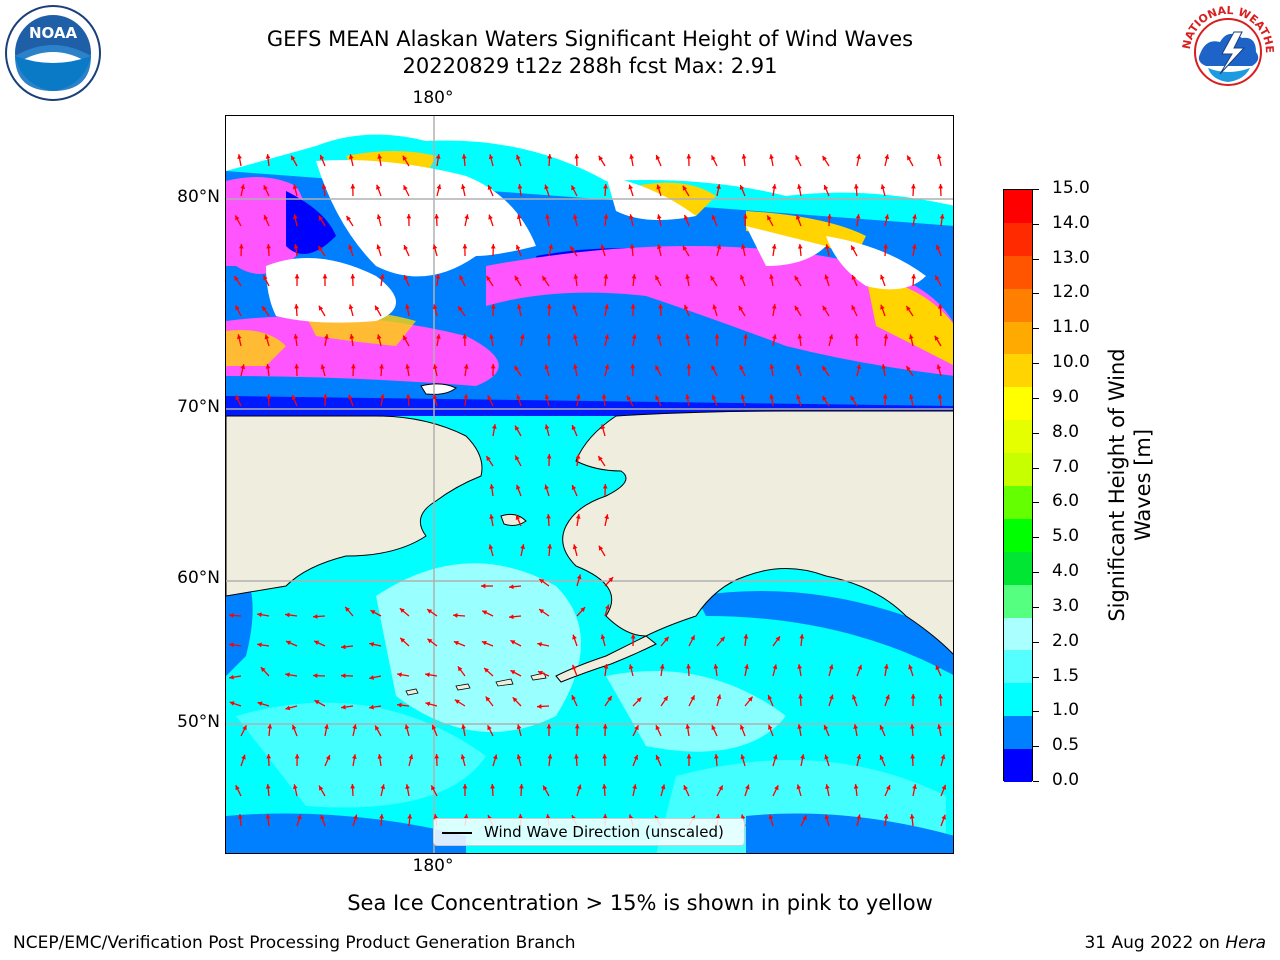 This screenshot has height=960, width=1280. What do you see at coordinates (1066, 536) in the screenshot?
I see `colorbar-tick-label: 5.0` at bounding box center [1066, 536].